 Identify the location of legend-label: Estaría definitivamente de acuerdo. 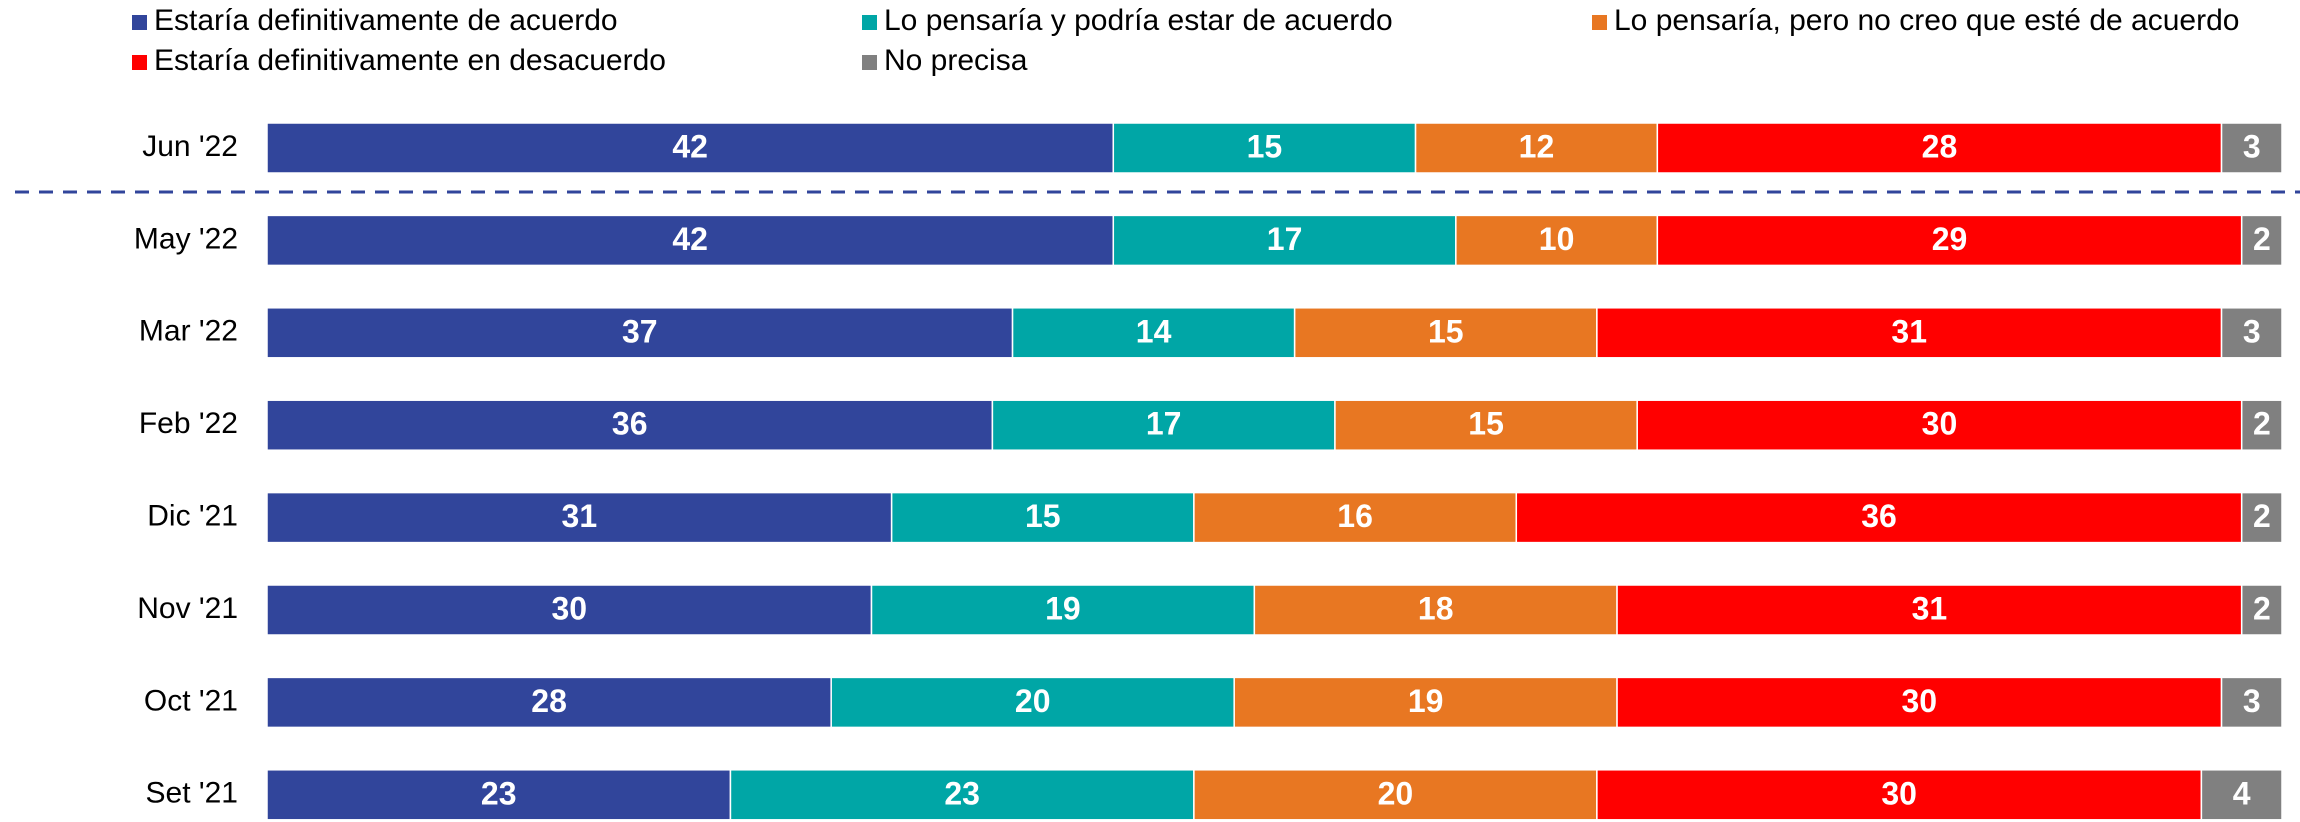
(386, 20).